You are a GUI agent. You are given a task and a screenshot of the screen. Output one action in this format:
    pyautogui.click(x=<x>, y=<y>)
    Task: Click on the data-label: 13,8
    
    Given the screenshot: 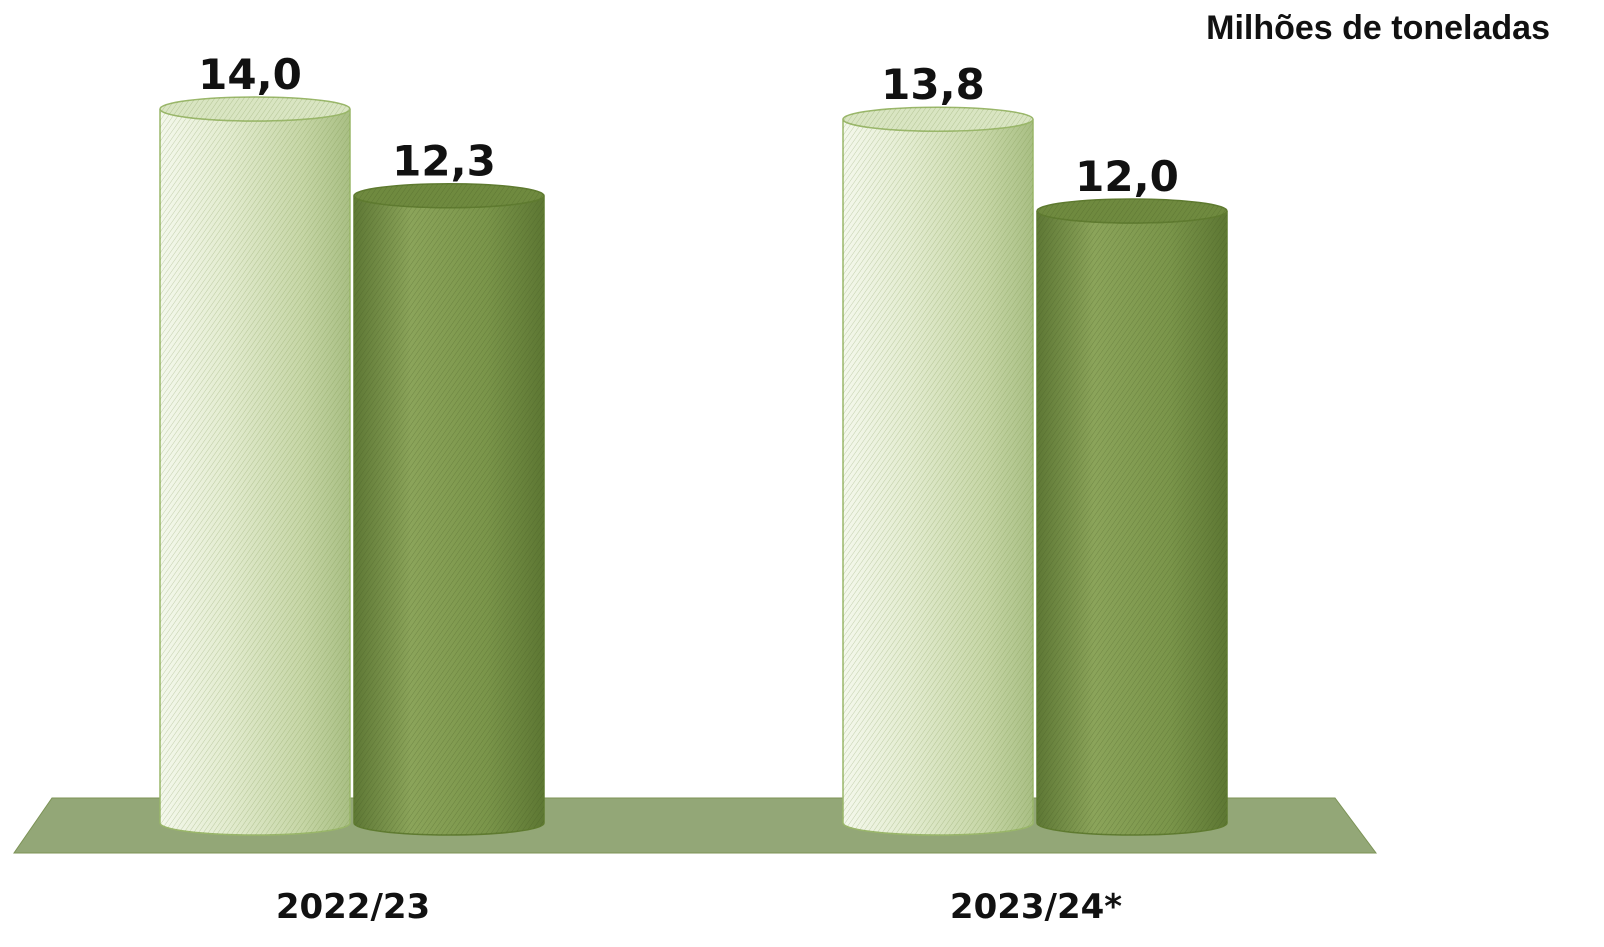 What is the action you would take?
    pyautogui.click(x=933, y=84)
    